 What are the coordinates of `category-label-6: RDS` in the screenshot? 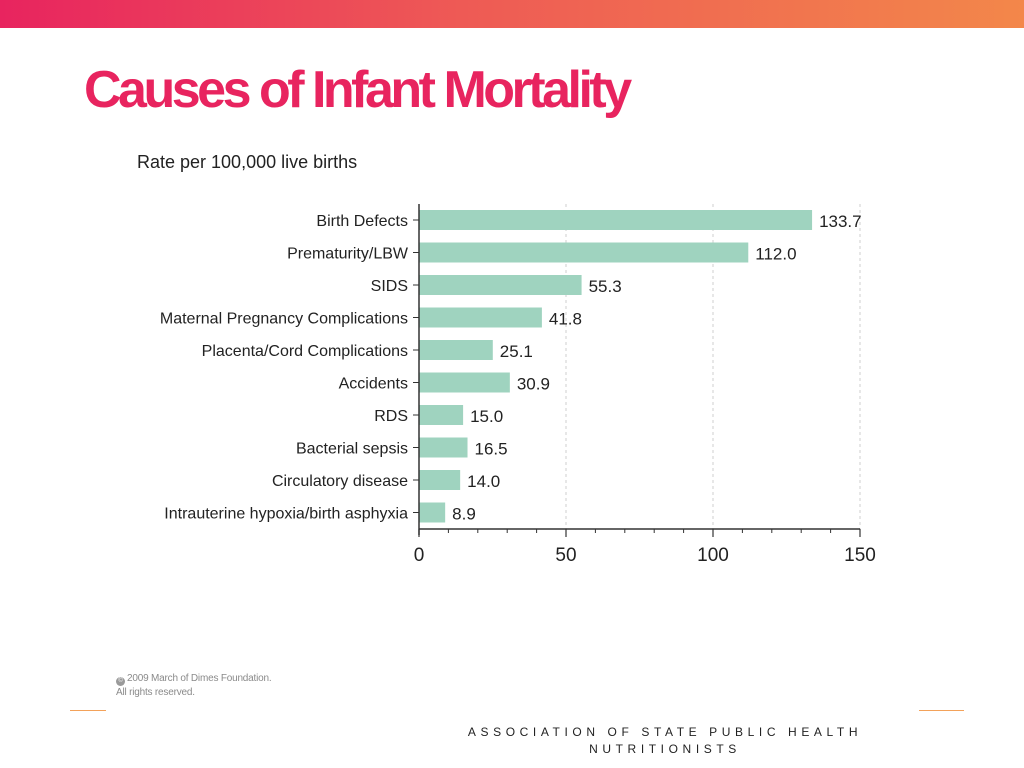 It's located at (391, 416).